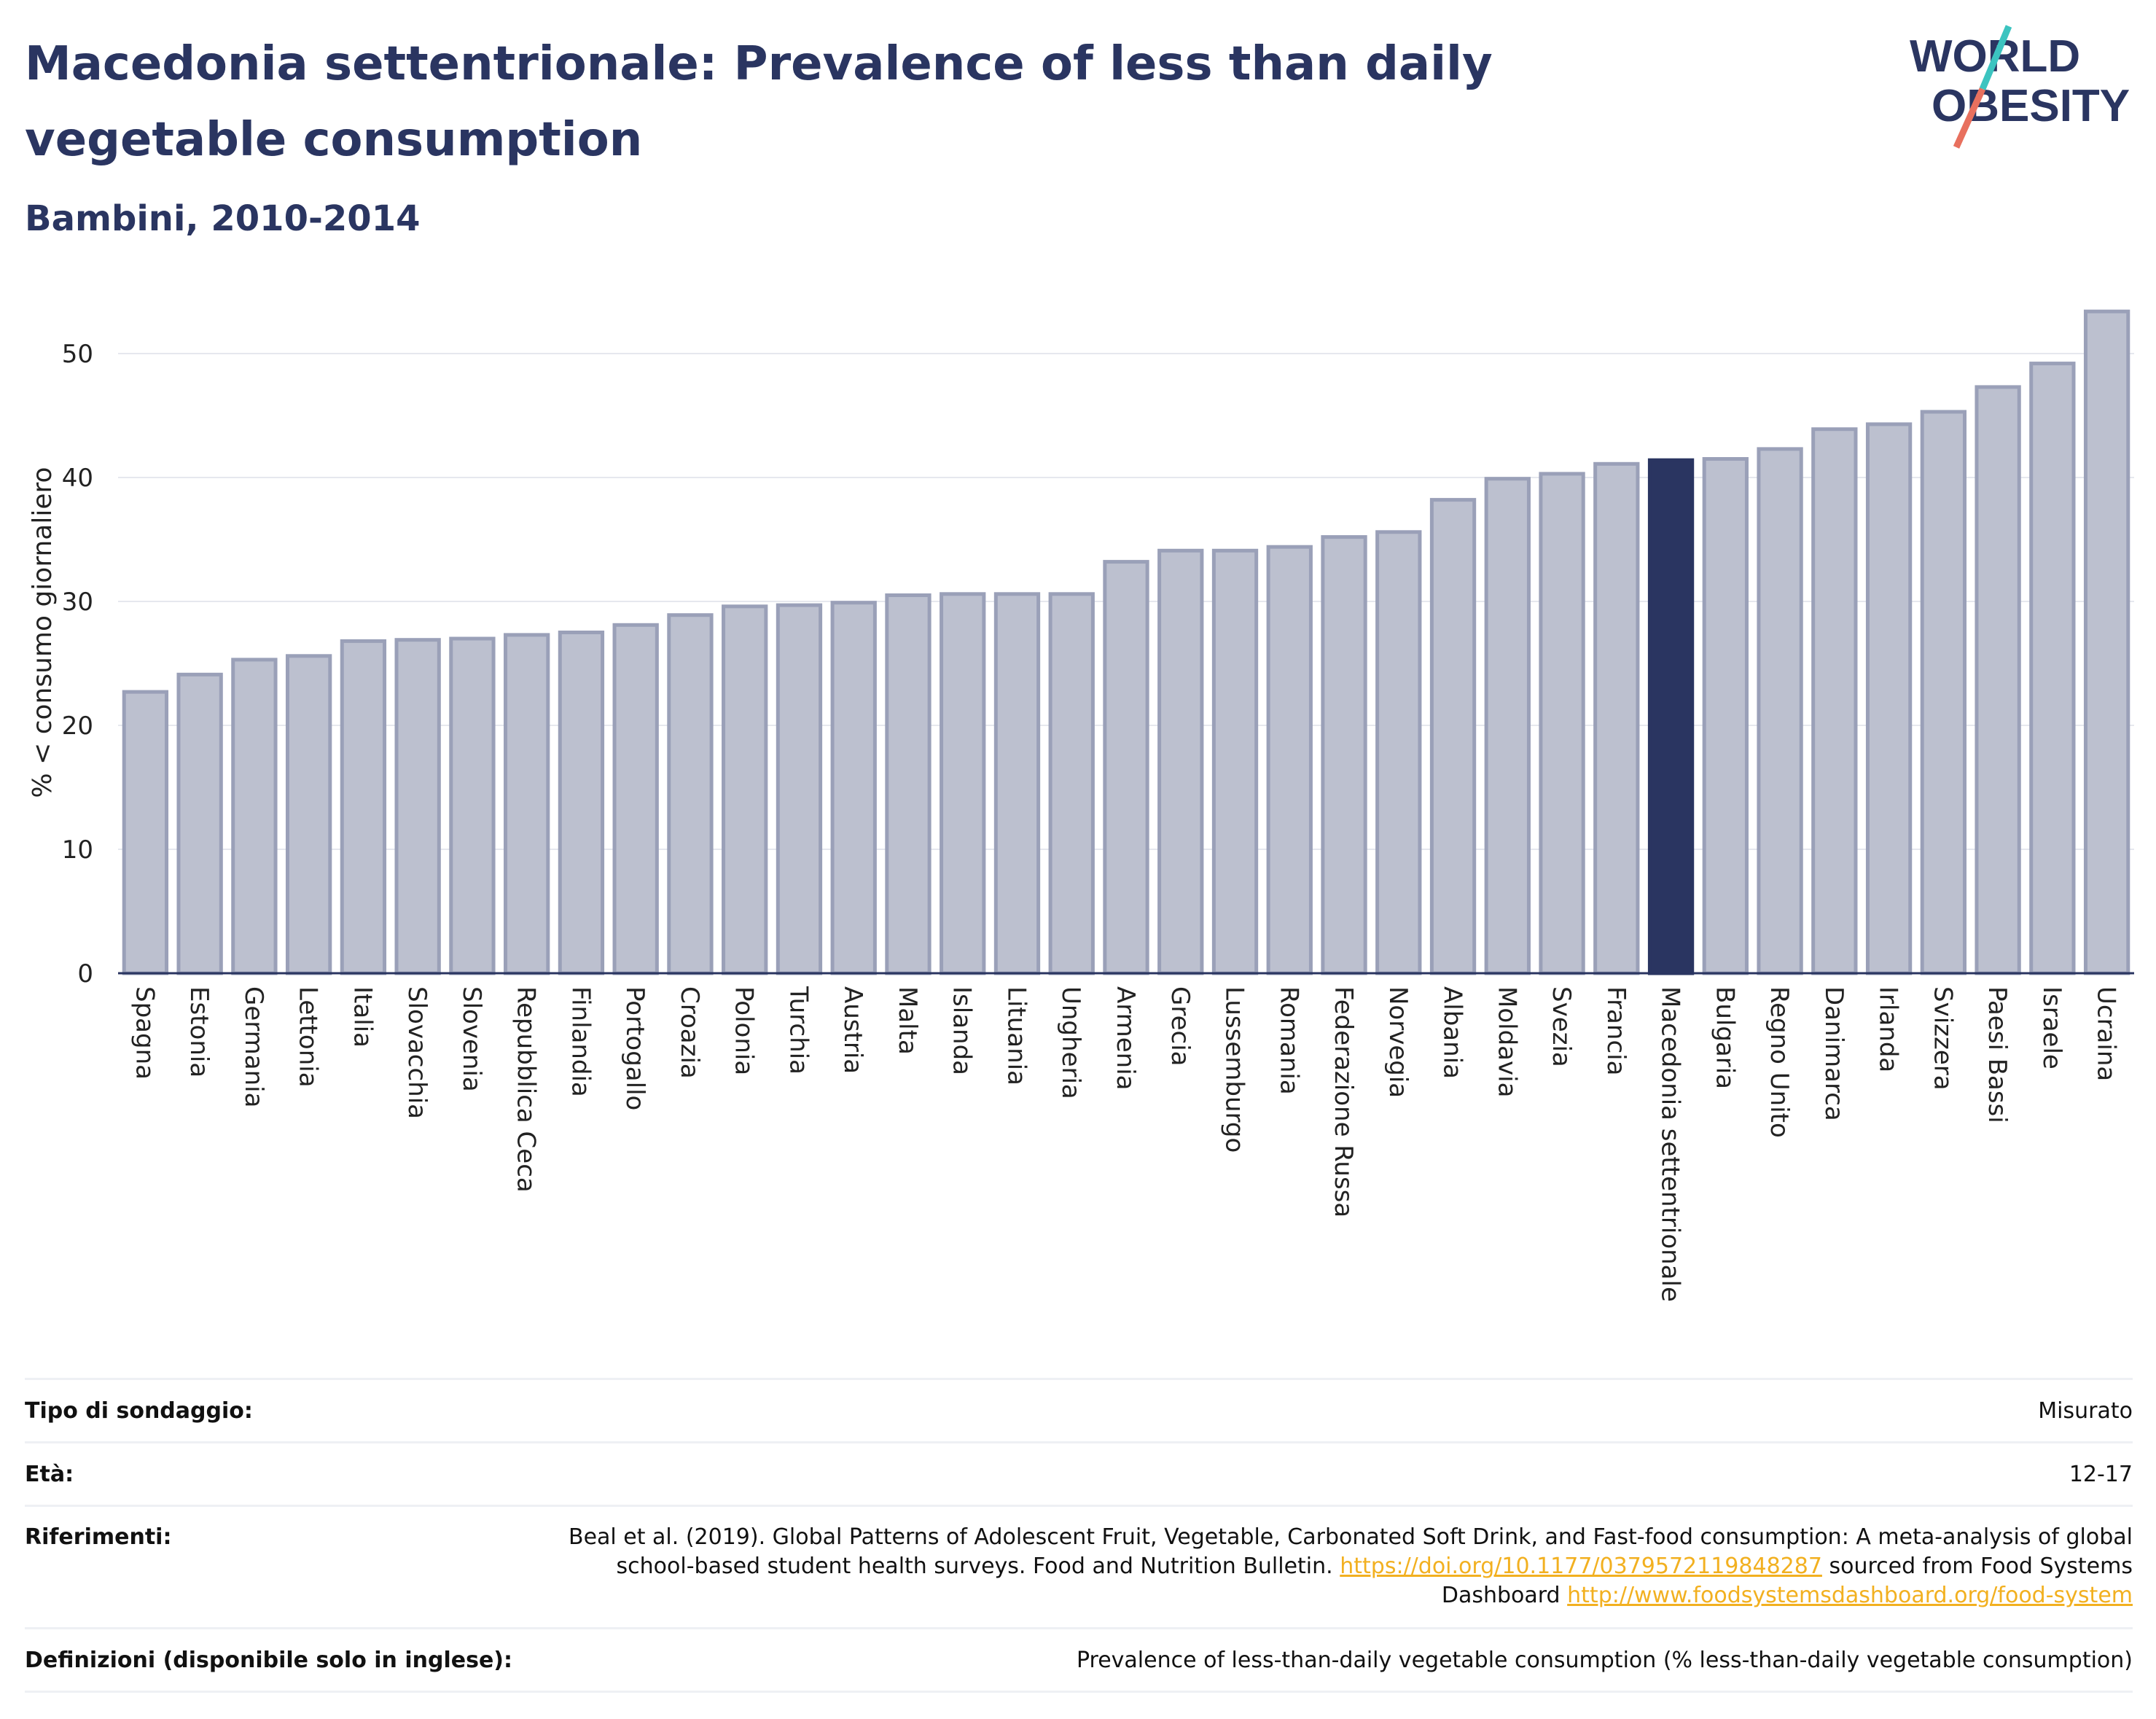 This screenshot has width=2156, height=1719. What do you see at coordinates (1615, 1030) in the screenshot?
I see `x-tick-label: Francia` at bounding box center [1615, 1030].